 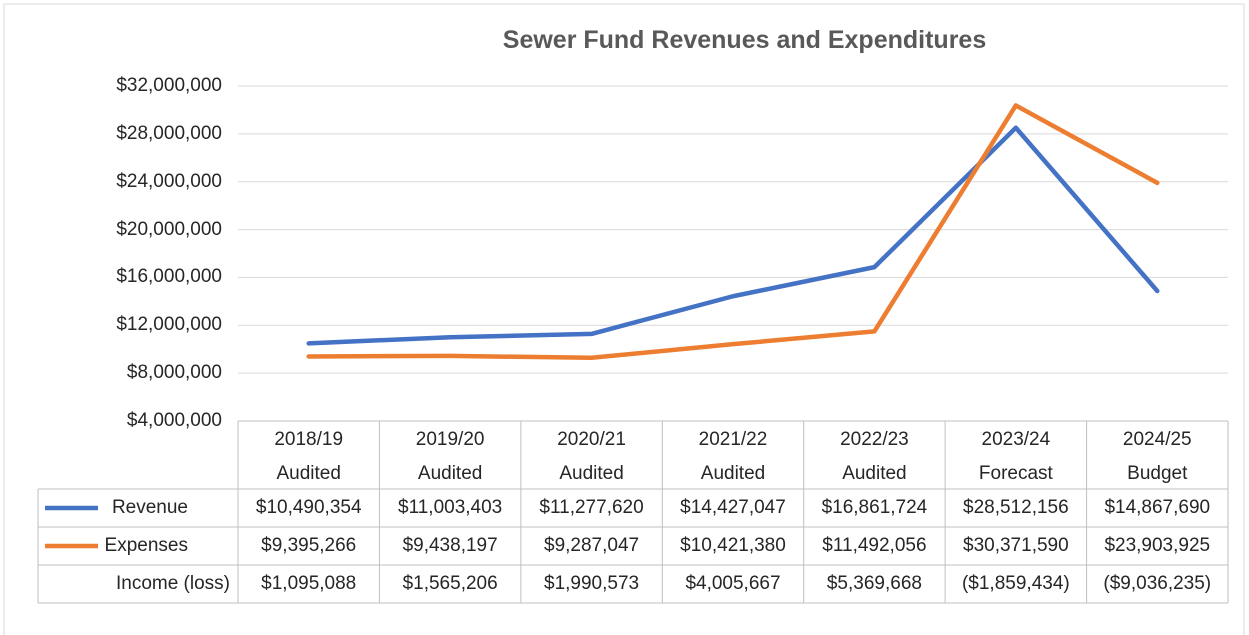 I want to click on x-tick-label: 2021/22 Audited, so click(x=733, y=456).